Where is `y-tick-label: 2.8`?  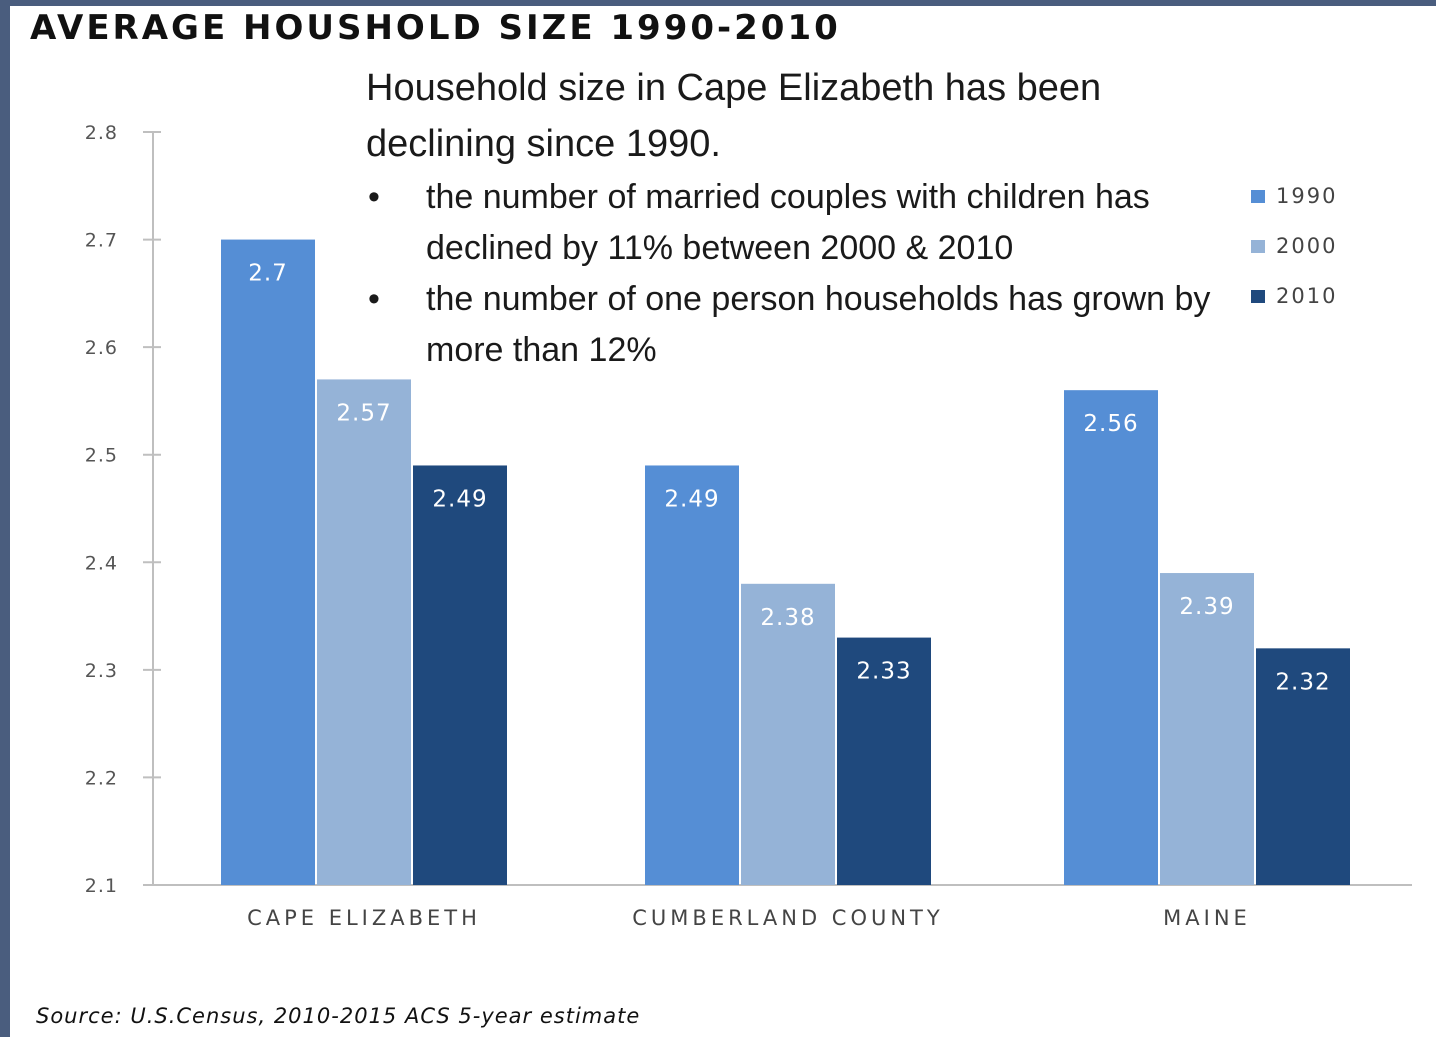
y-tick-label: 2.8 is located at coordinates (101, 133).